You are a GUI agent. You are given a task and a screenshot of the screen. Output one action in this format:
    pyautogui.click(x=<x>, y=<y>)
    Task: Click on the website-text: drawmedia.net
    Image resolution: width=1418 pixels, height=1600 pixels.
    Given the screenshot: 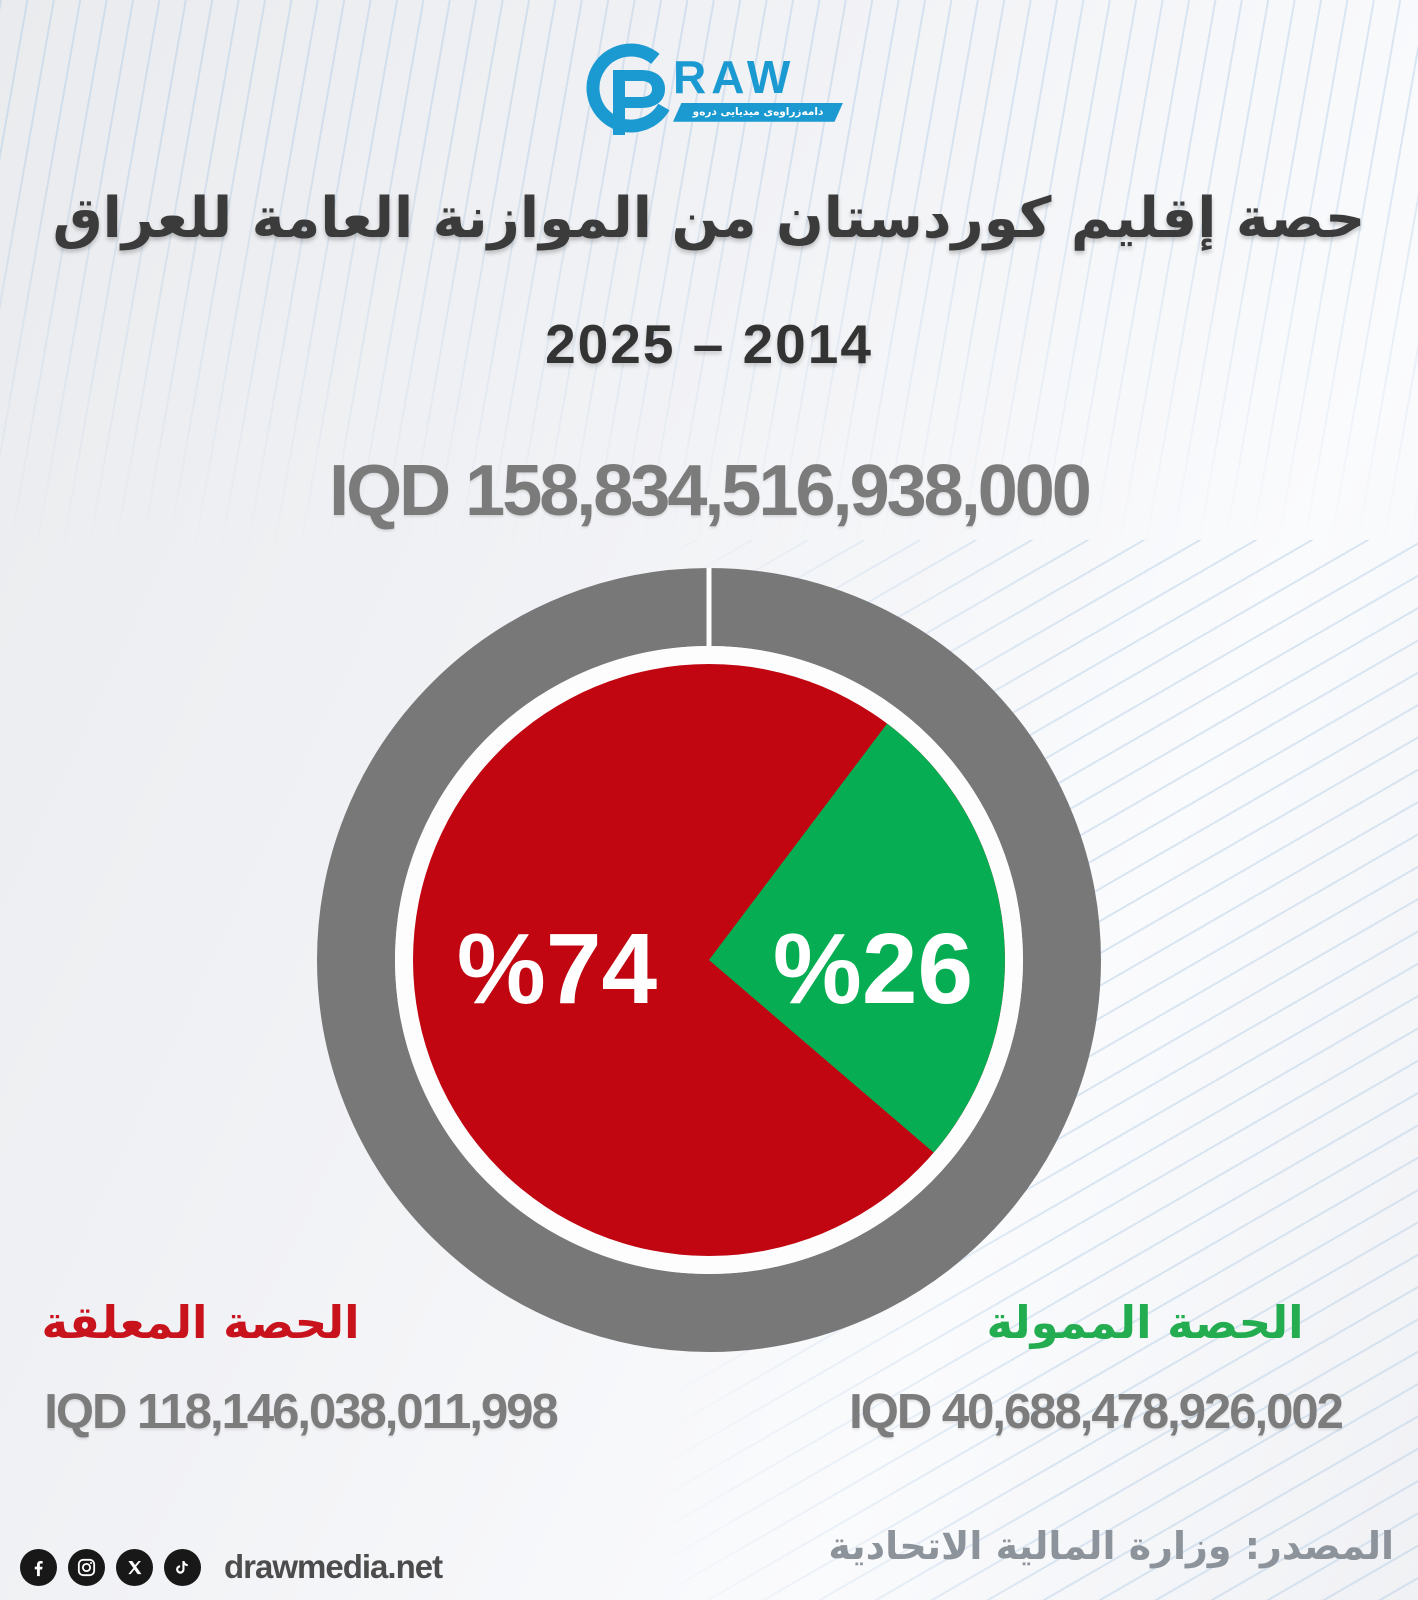 What is the action you would take?
    pyautogui.click(x=333, y=1566)
    